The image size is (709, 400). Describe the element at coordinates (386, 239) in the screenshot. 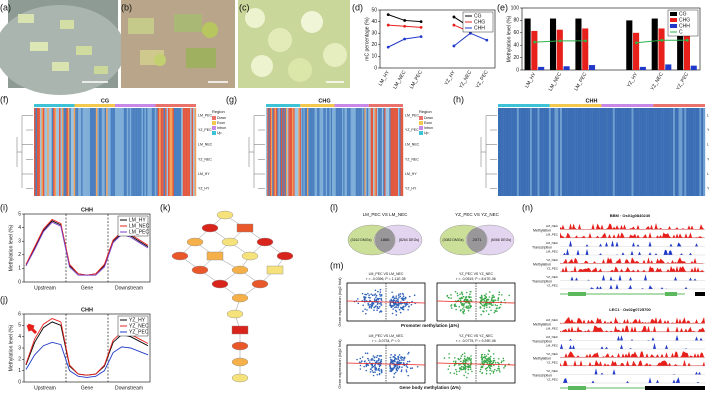

I see `venn-middle: 1866` at that location.